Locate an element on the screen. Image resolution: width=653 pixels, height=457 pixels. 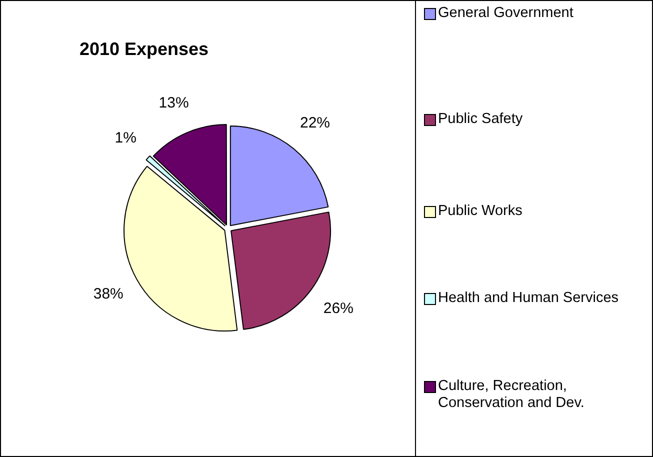
legend-label: Culture, Recreation, Conservation and Dev. is located at coordinates (512, 395).